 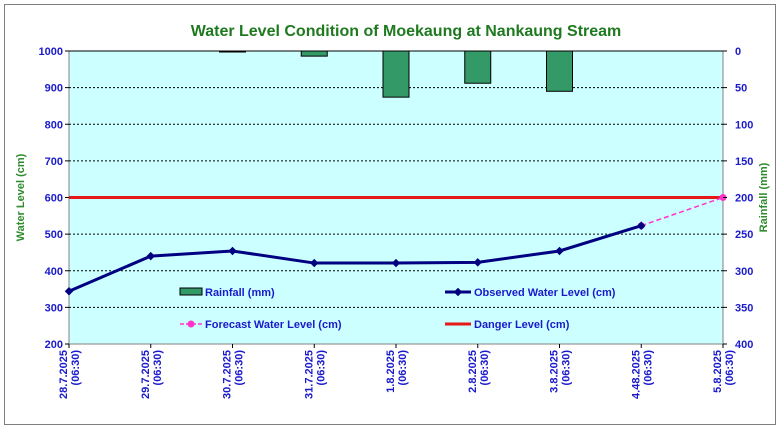 I want to click on x-tick-label: 29.7.2025(06:30), so click(x=152, y=374).